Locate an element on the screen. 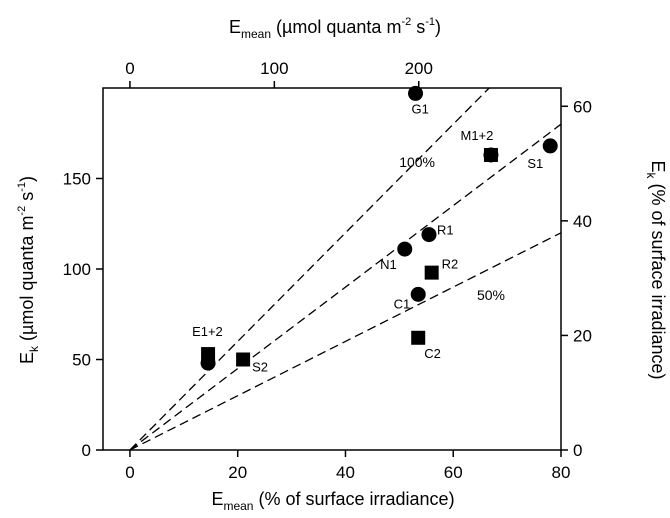 Image resolution: width=670 pixels, height=518 pixels. data-point-label: R1 is located at coordinates (445, 230).